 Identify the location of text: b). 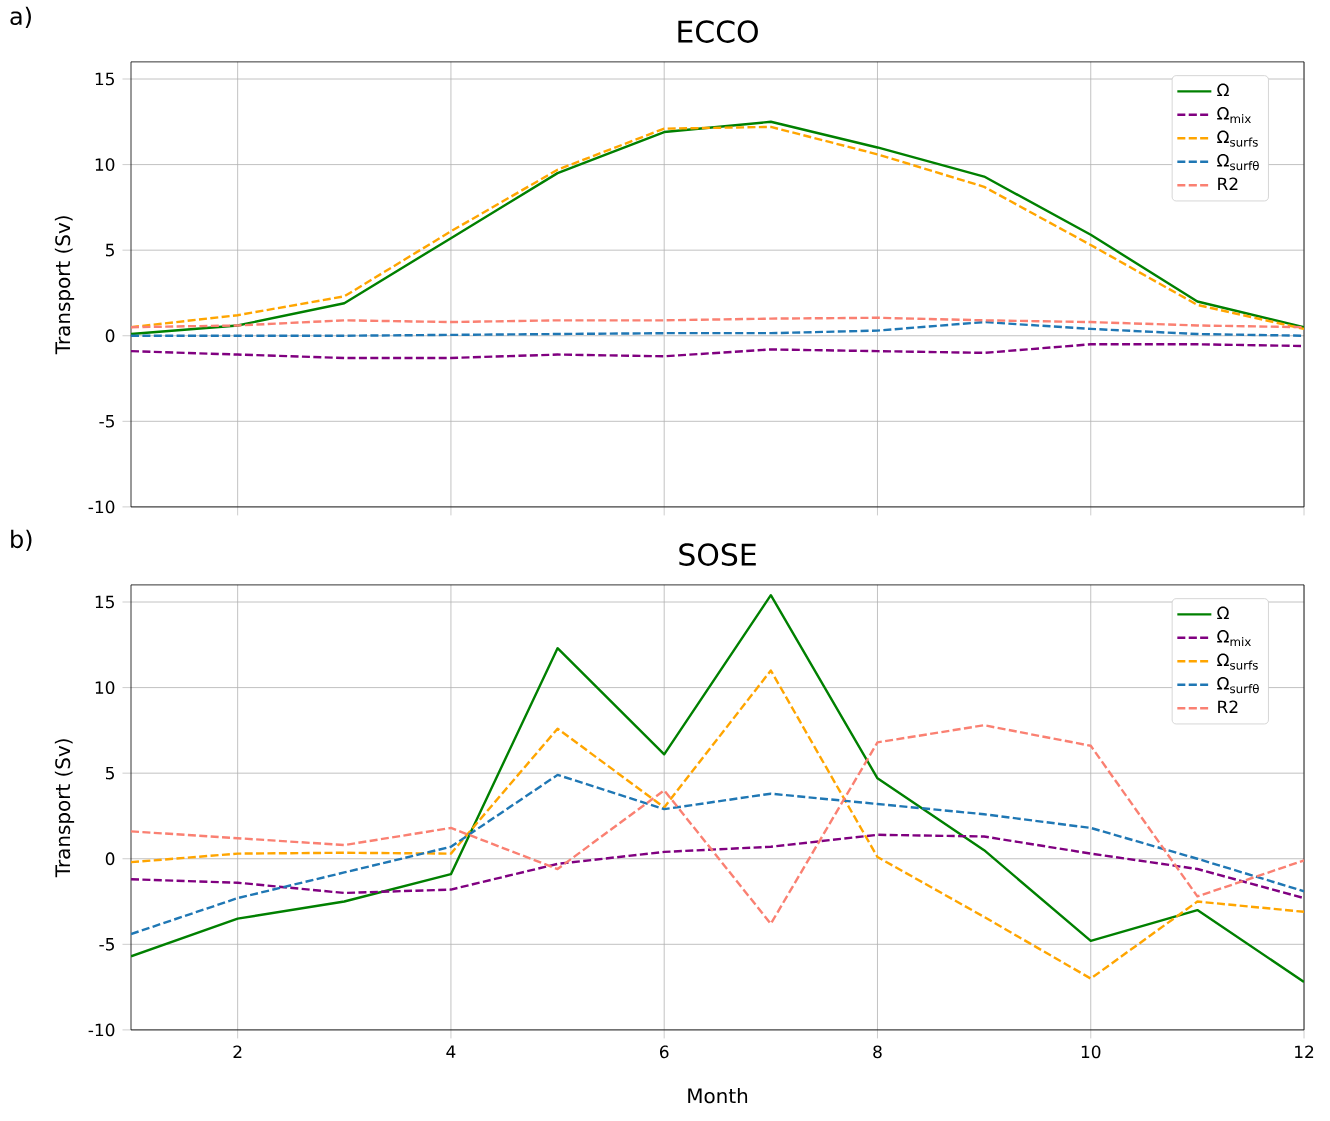
(21, 540).